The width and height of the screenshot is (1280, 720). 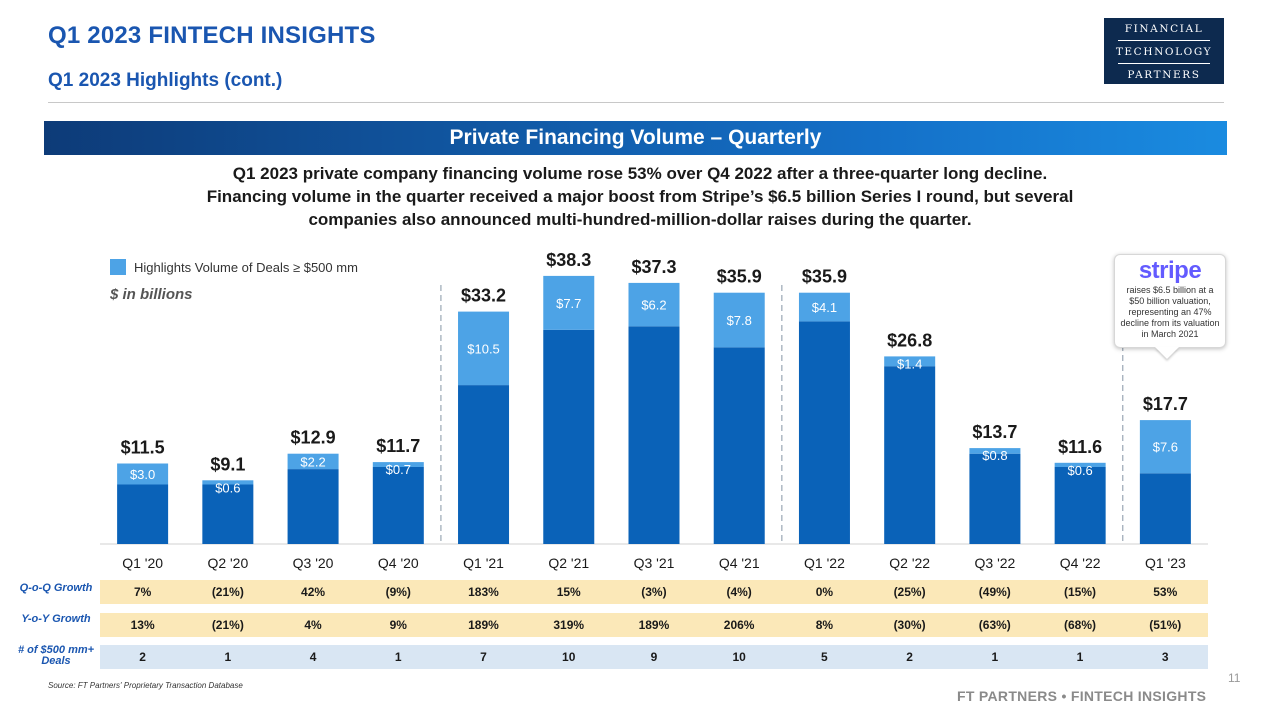 What do you see at coordinates (739, 592) in the screenshot?
I see `qoq-cell: (4%)` at bounding box center [739, 592].